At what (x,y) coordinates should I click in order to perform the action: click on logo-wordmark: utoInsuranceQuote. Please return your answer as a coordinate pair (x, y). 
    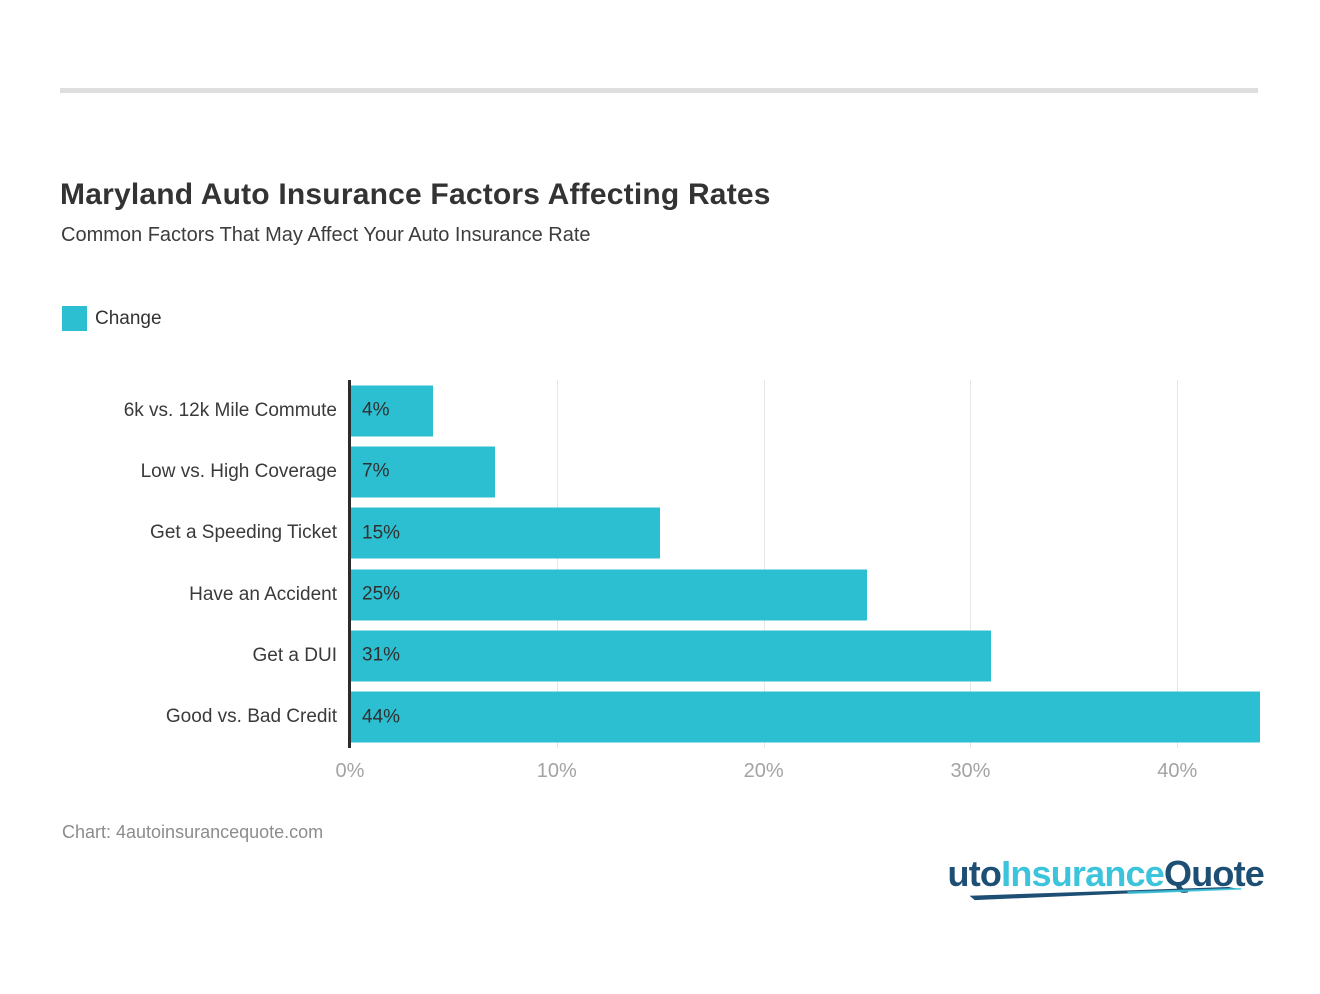
    Looking at the image, I should click on (1106, 873).